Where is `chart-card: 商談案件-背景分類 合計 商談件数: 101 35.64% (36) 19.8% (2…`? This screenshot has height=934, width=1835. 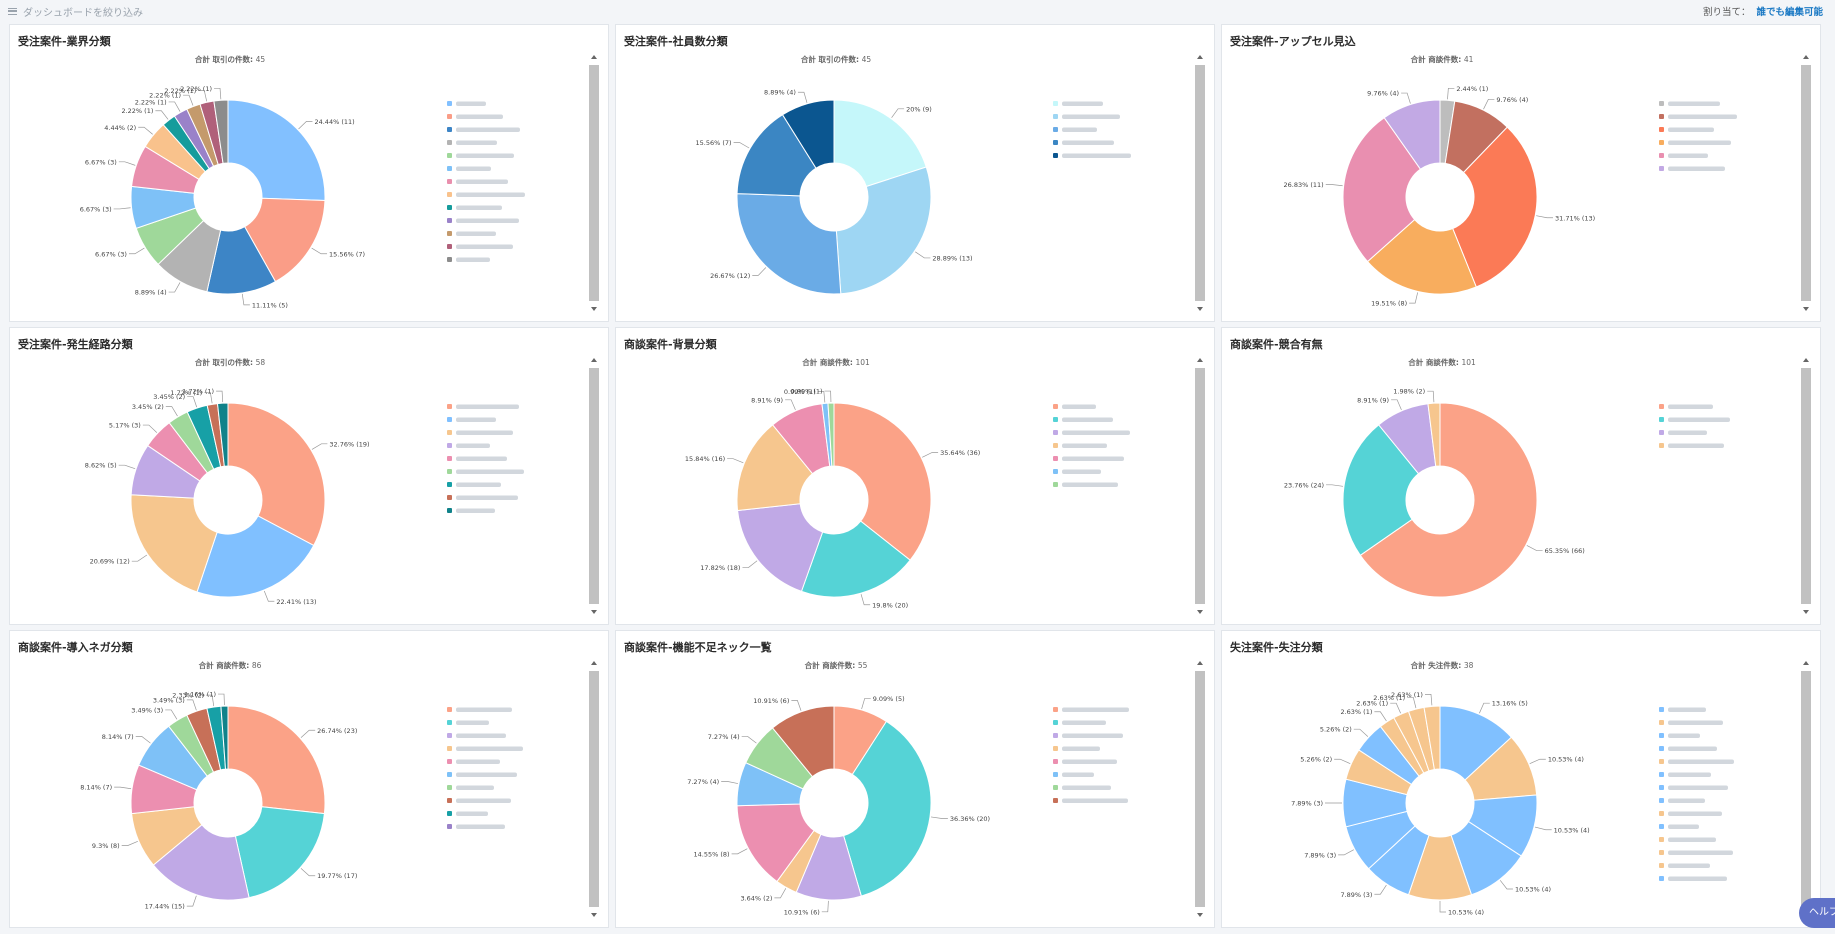
chart-card: 商談案件-背景分類 合計 商談件数: 101 35.64% (36) 19.8% (2… is located at coordinates (915, 476).